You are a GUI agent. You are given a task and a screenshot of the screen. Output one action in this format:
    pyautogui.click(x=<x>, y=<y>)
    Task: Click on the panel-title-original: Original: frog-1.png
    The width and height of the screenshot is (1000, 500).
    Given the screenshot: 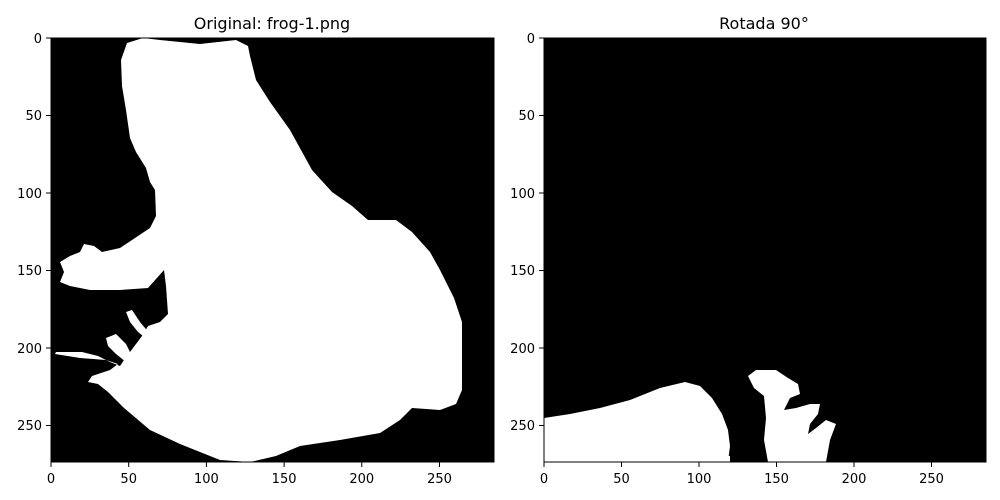 What is the action you would take?
    pyautogui.click(x=272, y=23)
    